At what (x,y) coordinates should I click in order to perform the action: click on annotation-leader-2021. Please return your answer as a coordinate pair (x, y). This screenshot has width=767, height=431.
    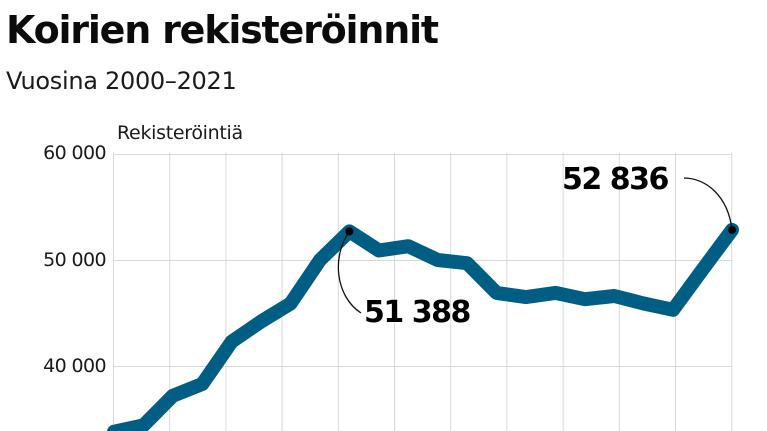
    Looking at the image, I should click on (708, 204).